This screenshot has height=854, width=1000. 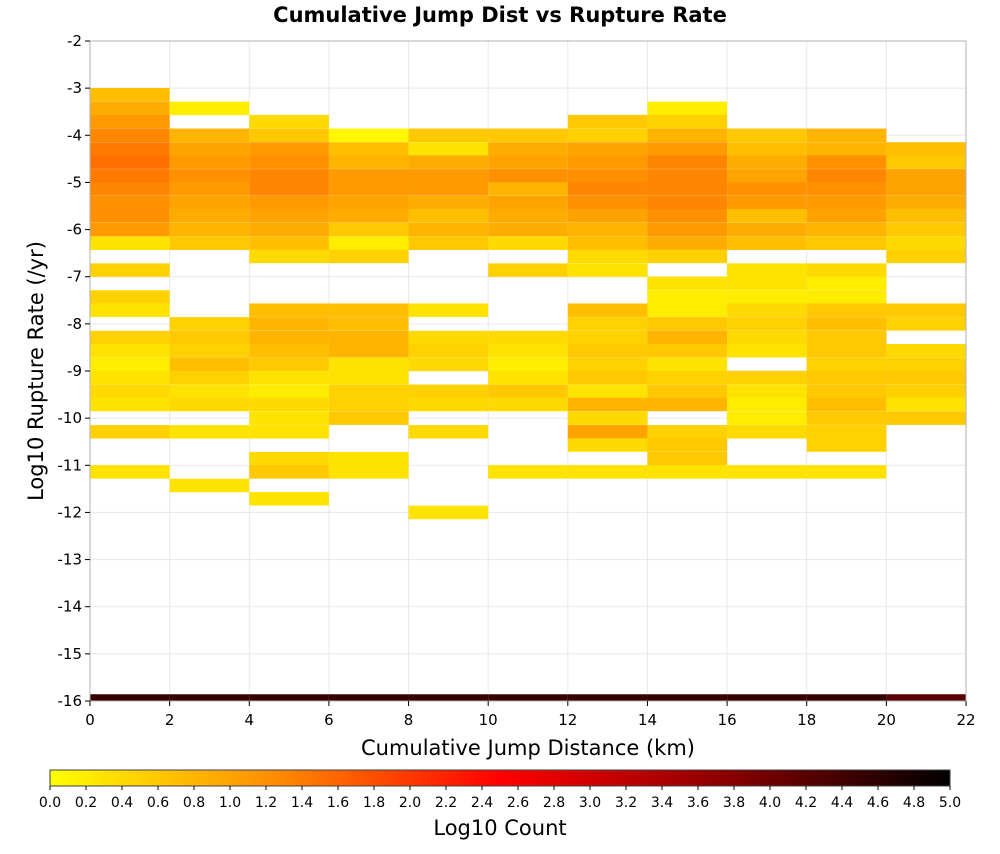 I want to click on y-tick-label: -11, so click(x=70, y=465).